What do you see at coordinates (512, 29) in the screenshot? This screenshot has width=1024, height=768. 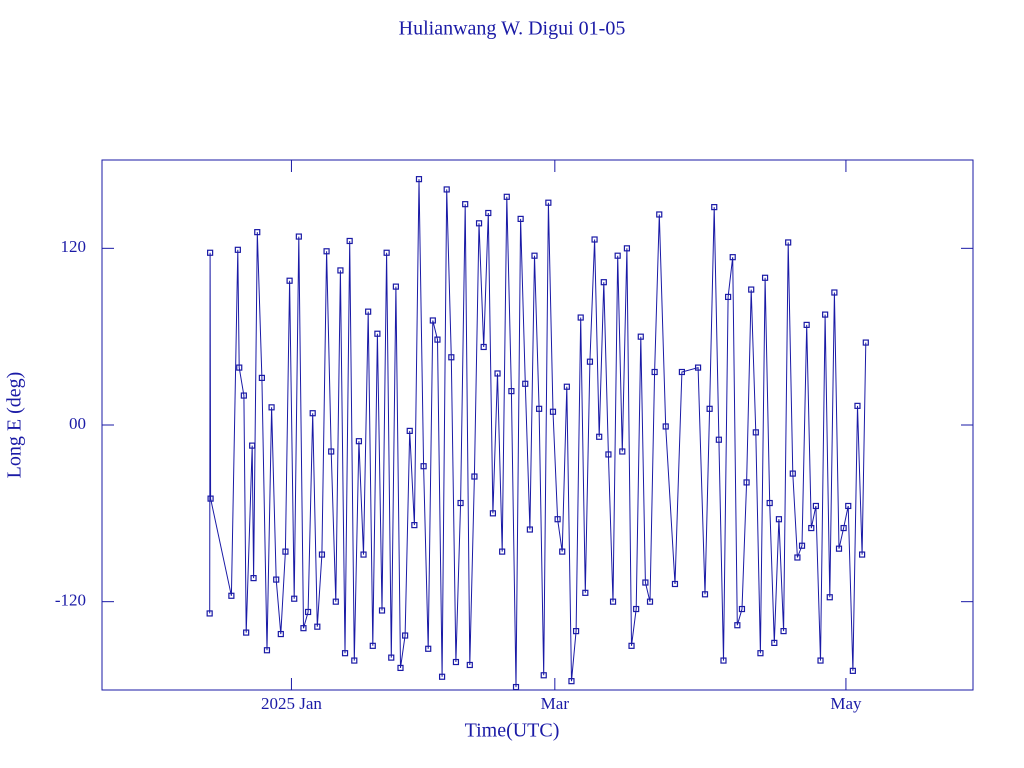 I see `chart-title: Hulianwang W. Digui 01-05` at bounding box center [512, 29].